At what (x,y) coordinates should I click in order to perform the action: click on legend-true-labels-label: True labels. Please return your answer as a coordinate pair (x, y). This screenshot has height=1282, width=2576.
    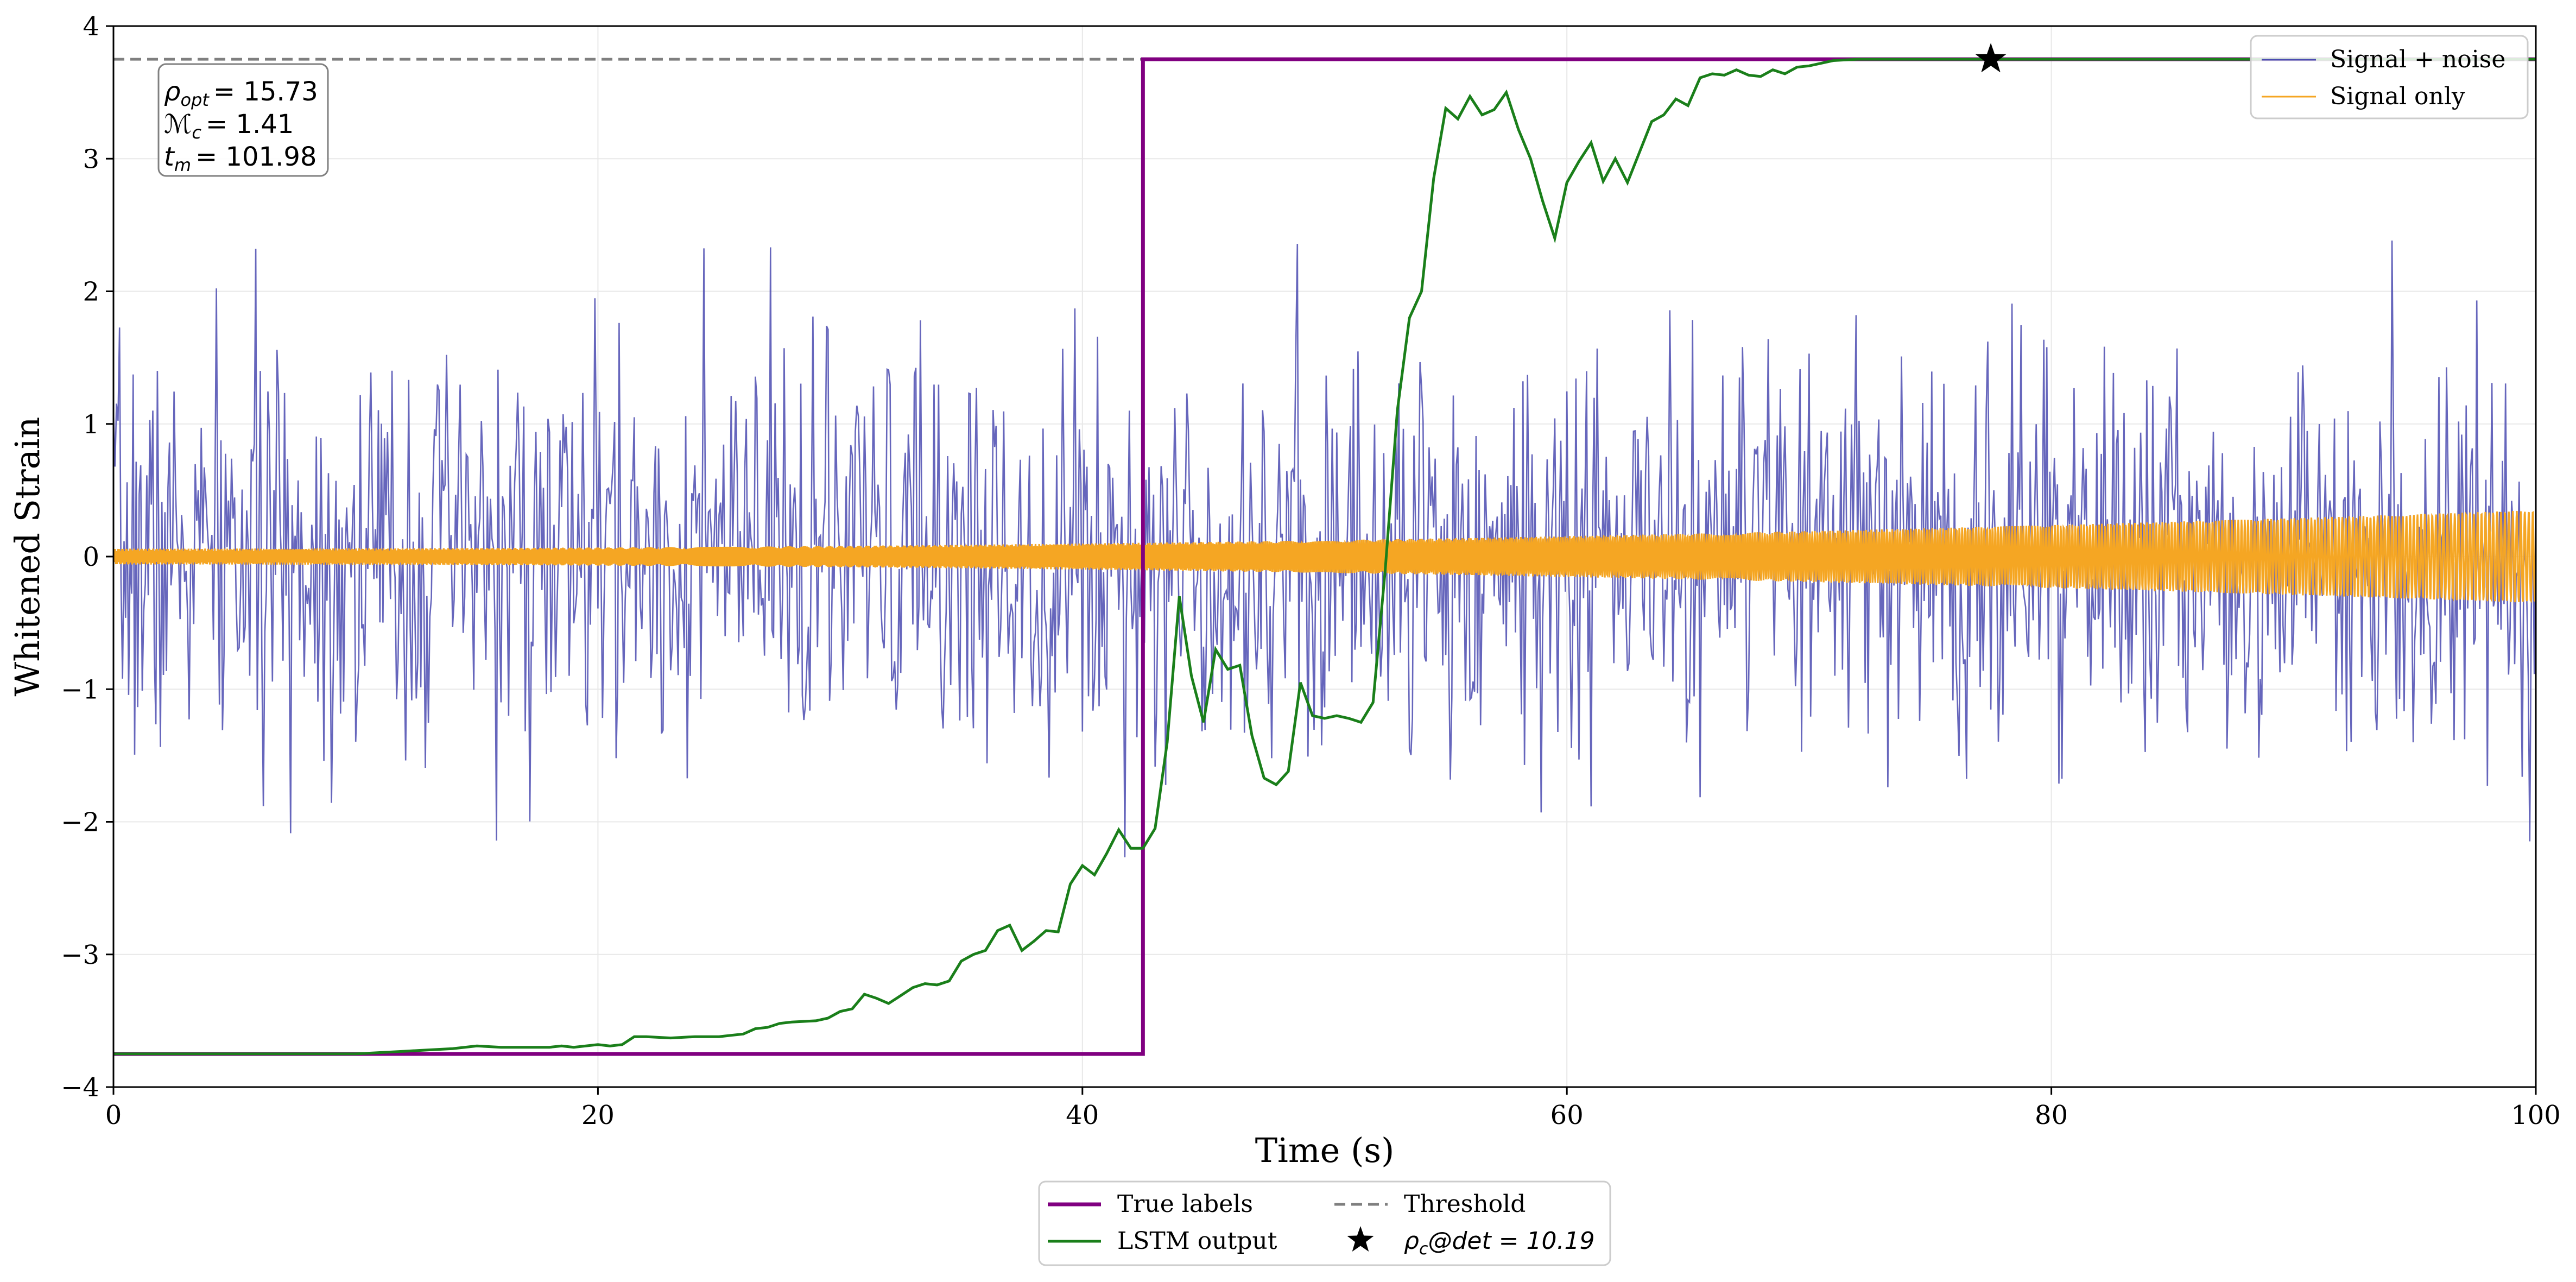
    Looking at the image, I should click on (1185, 1204).